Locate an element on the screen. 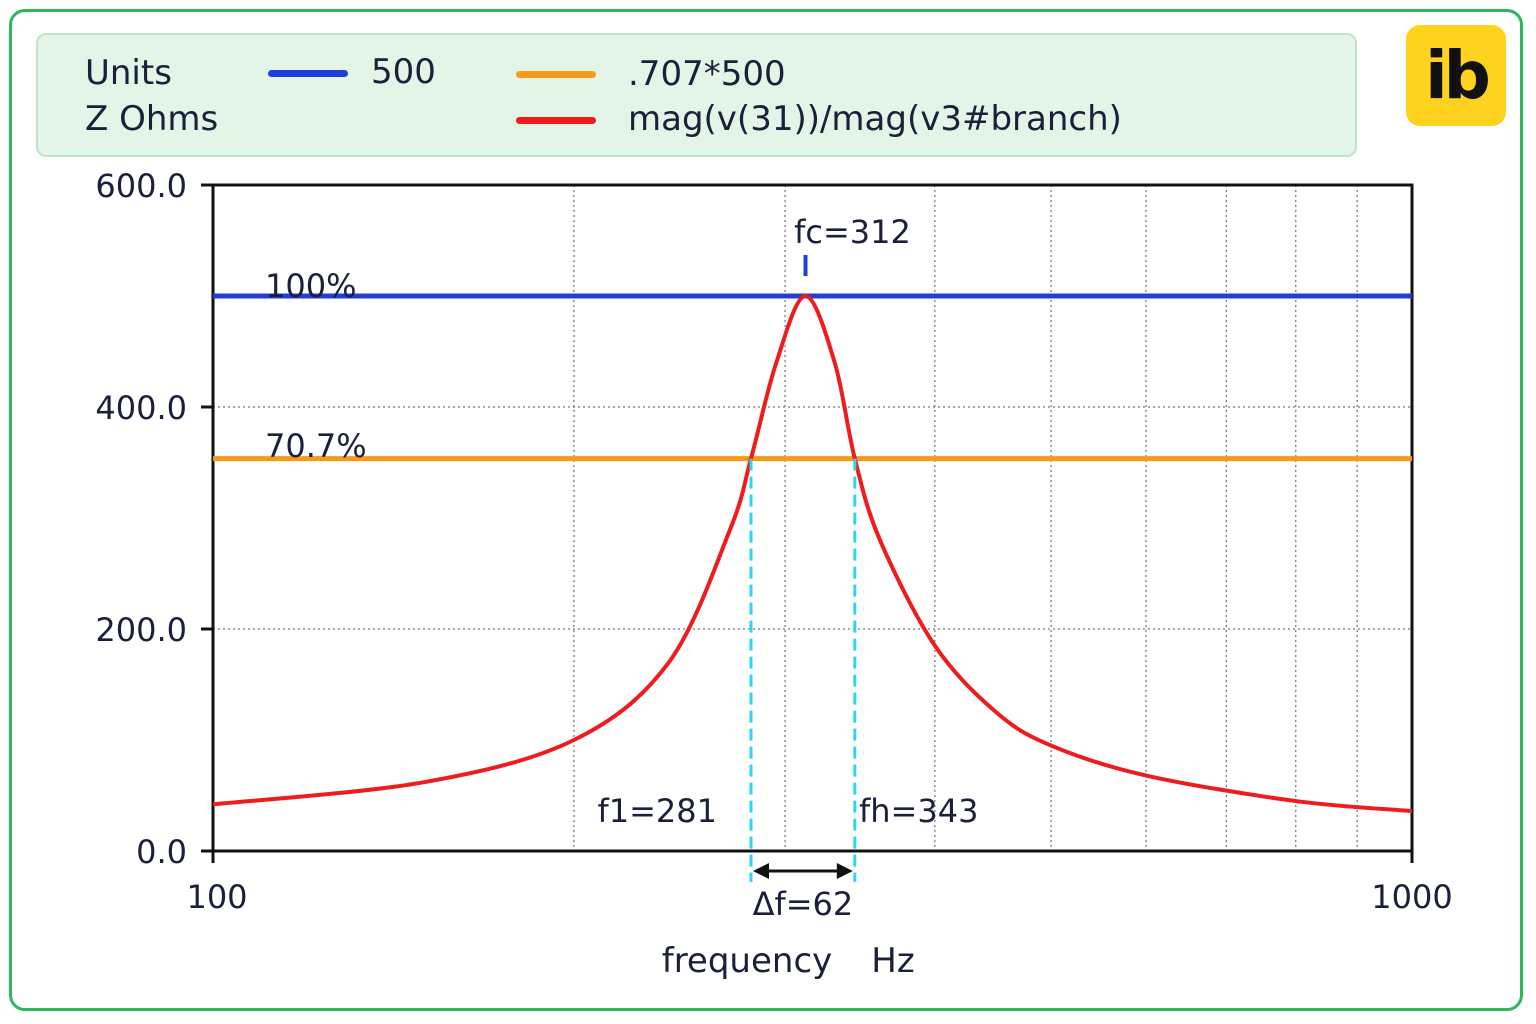  fh-label: fh=343 is located at coordinates (918, 811).